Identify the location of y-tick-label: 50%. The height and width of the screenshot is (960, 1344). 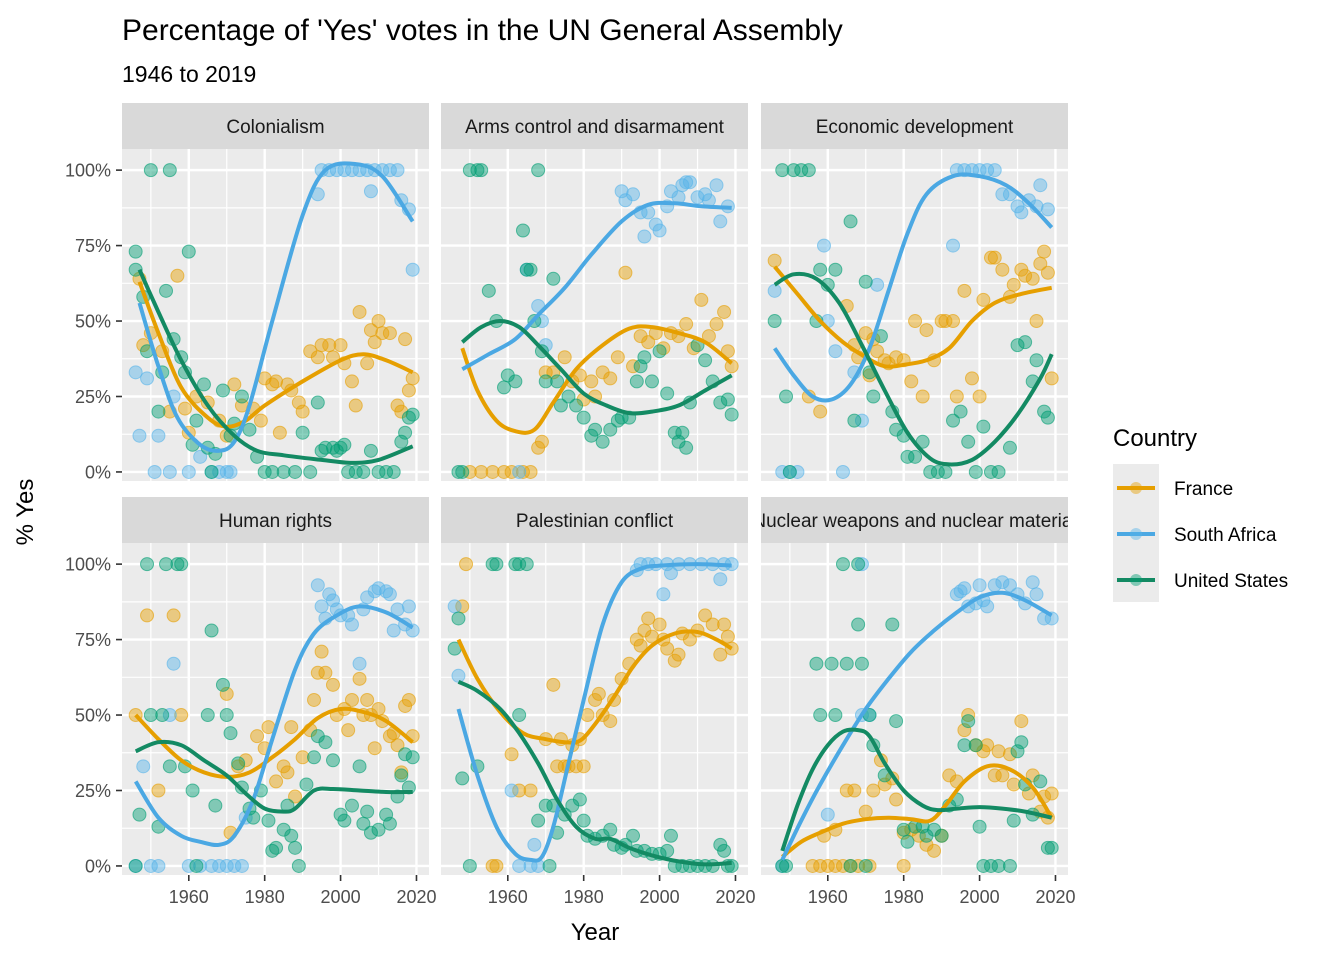
(93, 716).